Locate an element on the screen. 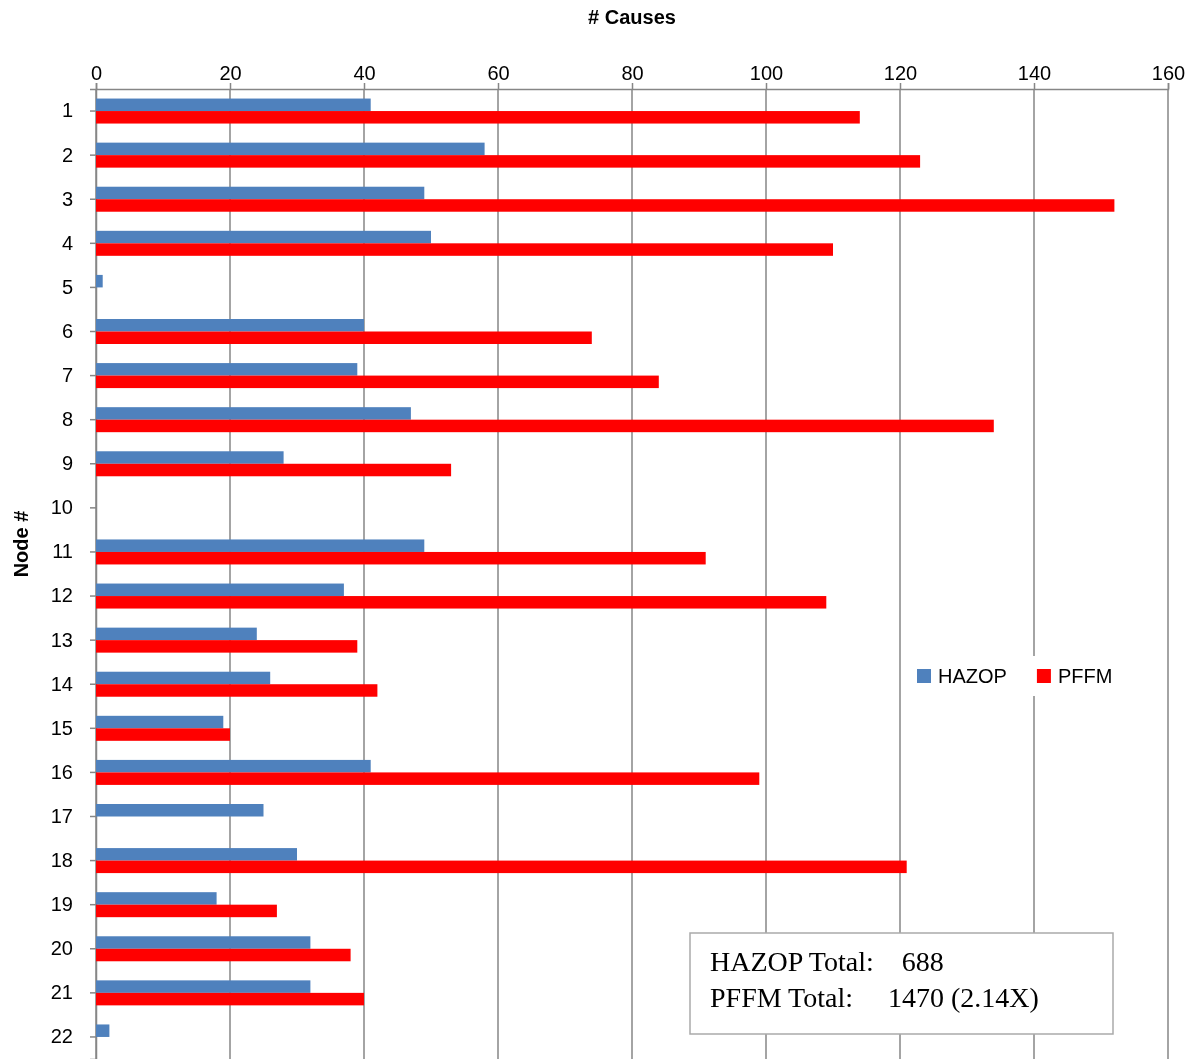  y-tick-label: 16 is located at coordinates (61, 771).